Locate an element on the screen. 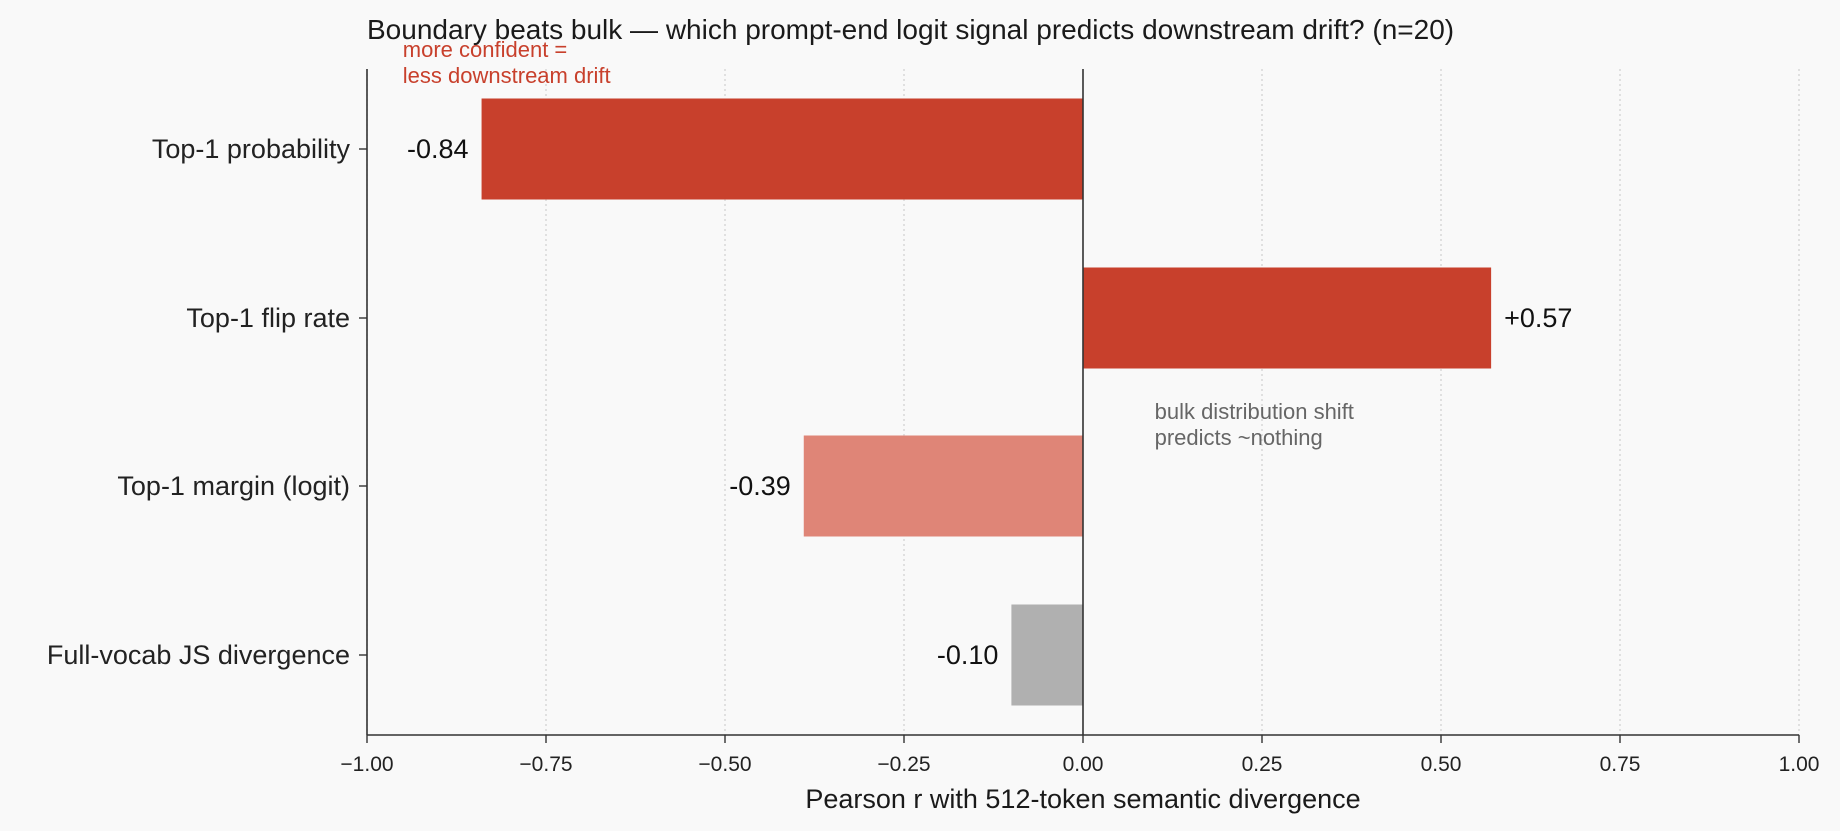  value-label: +0.57 is located at coordinates (1538, 318).